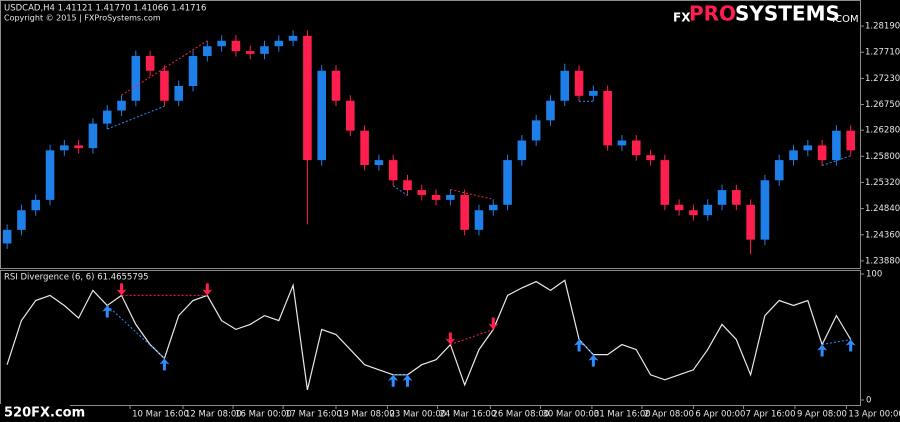 This screenshot has width=900, height=422. Describe the element at coordinates (882, 157) in the screenshot. I see `y-tick-label: 1.25800` at that location.